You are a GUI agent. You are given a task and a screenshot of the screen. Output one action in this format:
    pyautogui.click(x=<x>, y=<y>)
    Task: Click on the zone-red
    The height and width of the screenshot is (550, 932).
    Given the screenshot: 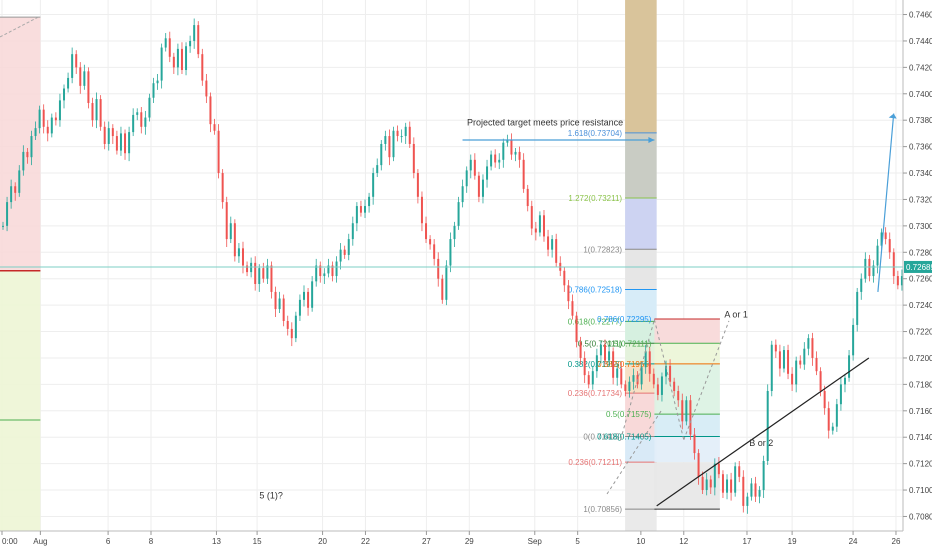 What is the action you would take?
    pyautogui.click(x=20, y=144)
    